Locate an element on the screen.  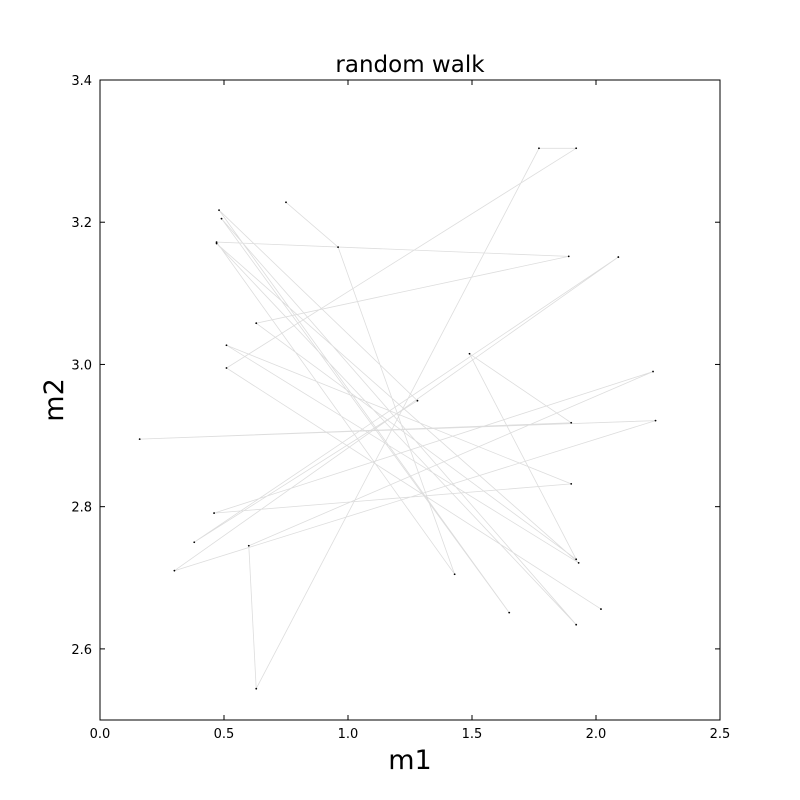
chart-title: random walk is located at coordinates (410, 65).